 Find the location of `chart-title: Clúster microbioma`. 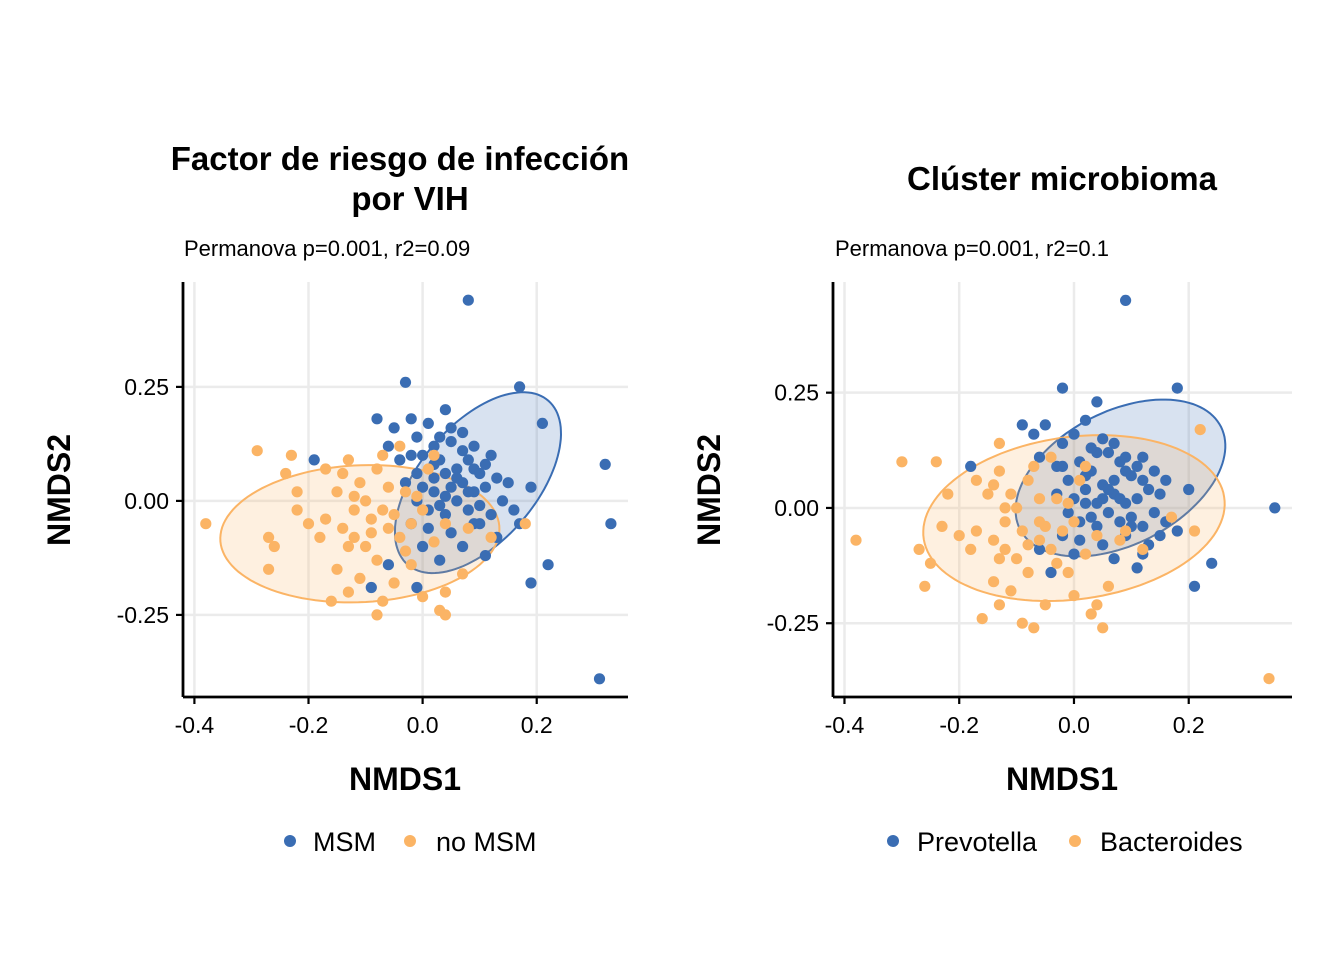

chart-title: Clúster microbioma is located at coordinates (1062, 178).